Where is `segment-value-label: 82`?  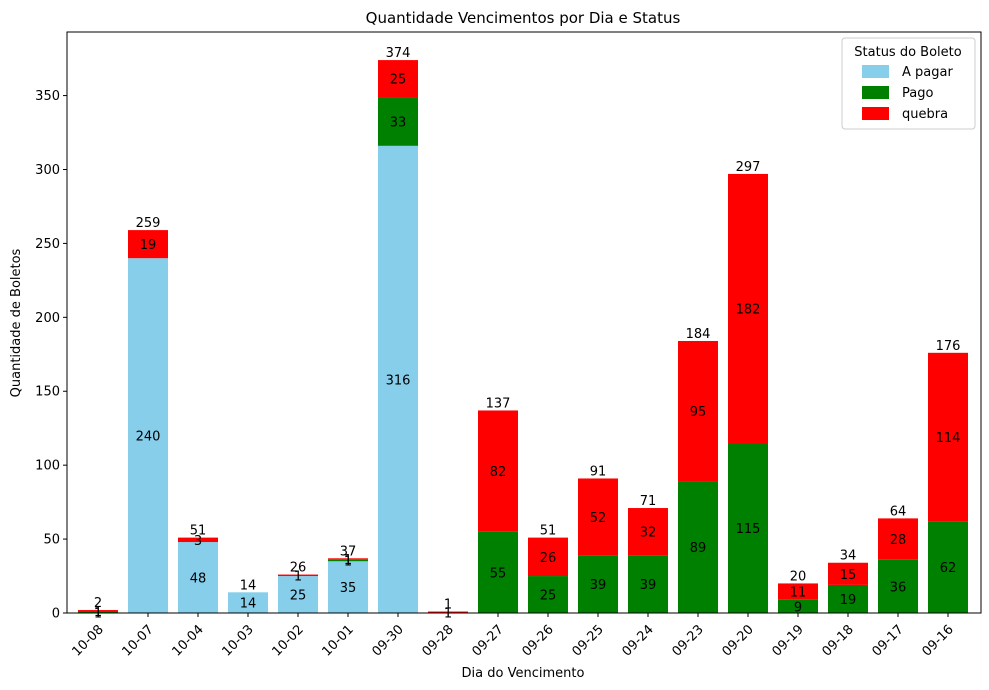 segment-value-label: 82 is located at coordinates (498, 472).